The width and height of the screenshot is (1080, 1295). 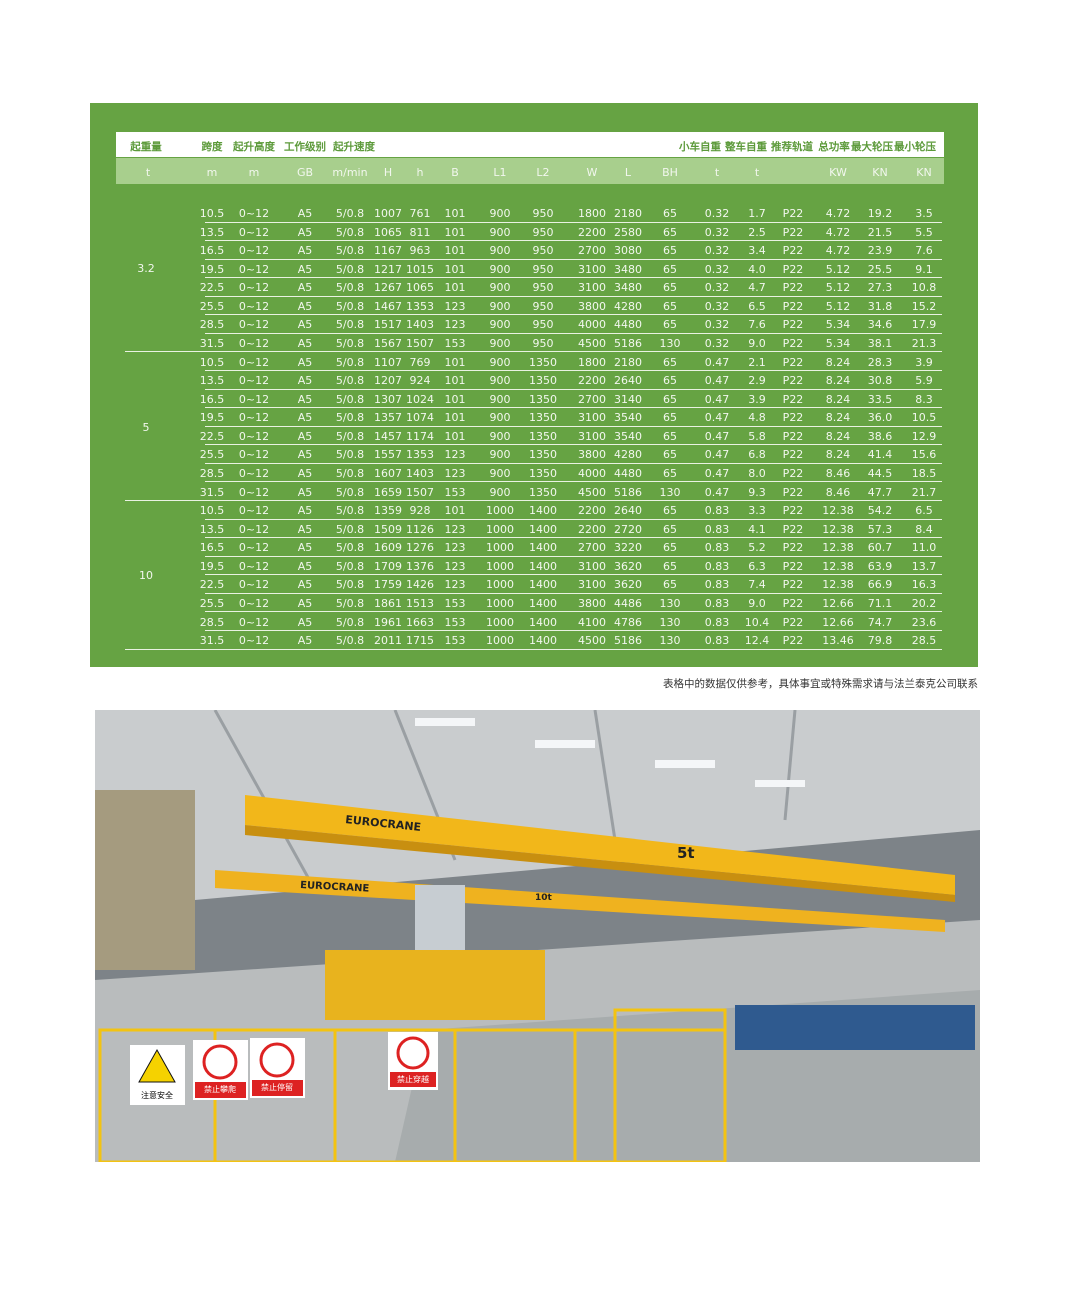 I want to click on column-header: 最大轮压, so click(x=872, y=147).